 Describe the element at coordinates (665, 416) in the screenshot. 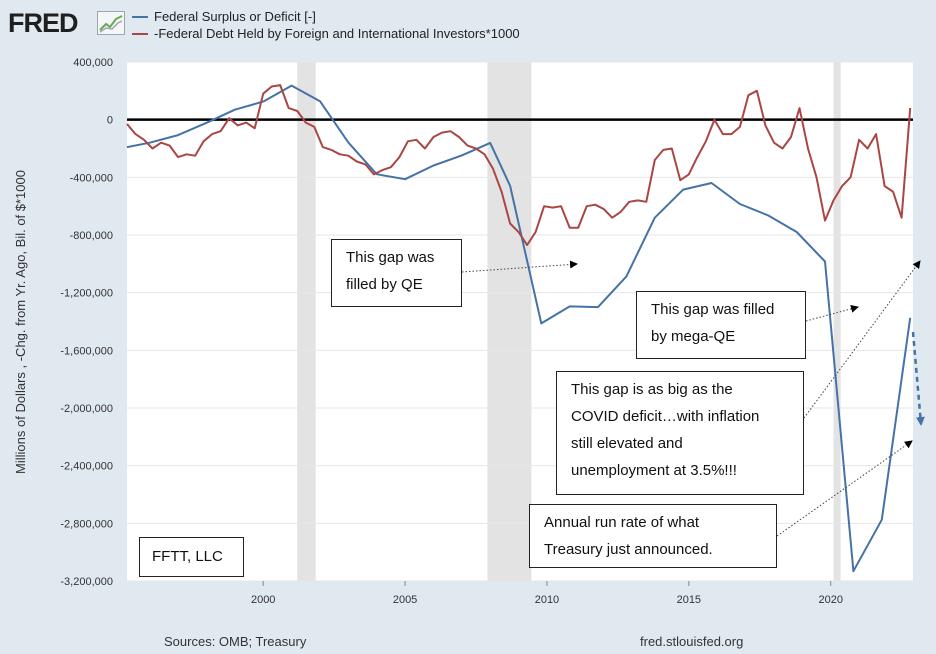

I see `annotation-line: COVID deficit…with inflation` at that location.